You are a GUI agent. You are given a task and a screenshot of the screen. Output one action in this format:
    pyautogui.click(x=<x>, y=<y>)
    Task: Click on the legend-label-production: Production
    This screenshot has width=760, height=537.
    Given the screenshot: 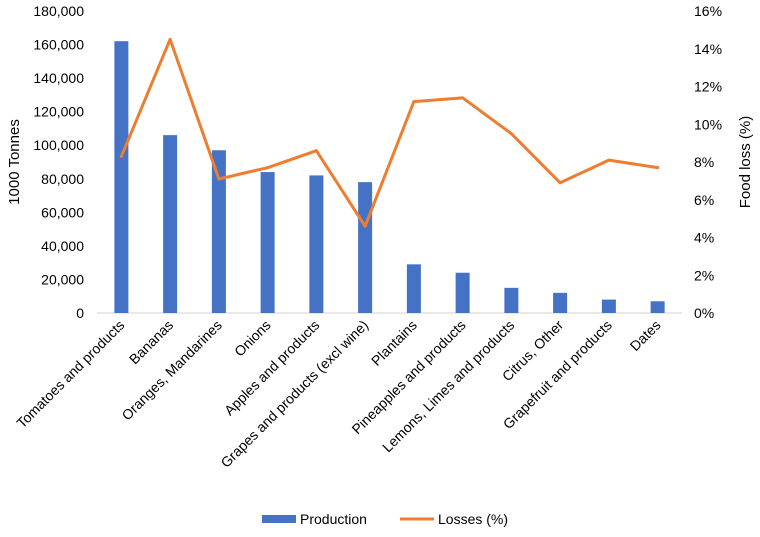 What is the action you would take?
    pyautogui.click(x=333, y=519)
    